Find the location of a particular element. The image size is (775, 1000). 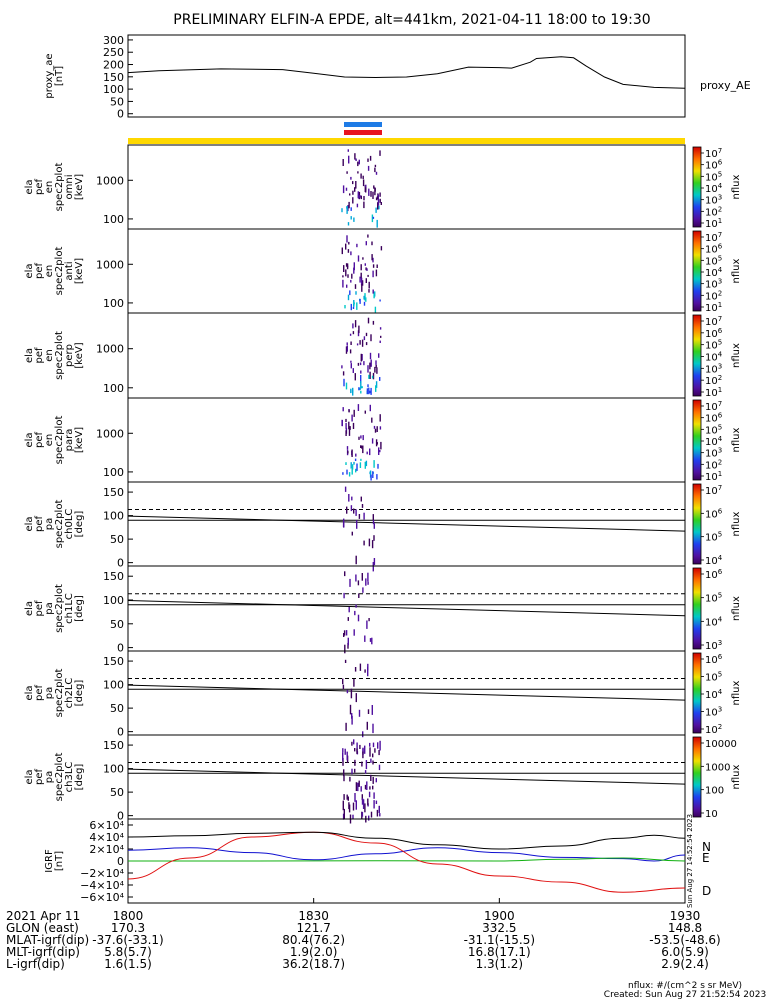

colorbar-tick-label: 10 is located at coordinates (711, 814).